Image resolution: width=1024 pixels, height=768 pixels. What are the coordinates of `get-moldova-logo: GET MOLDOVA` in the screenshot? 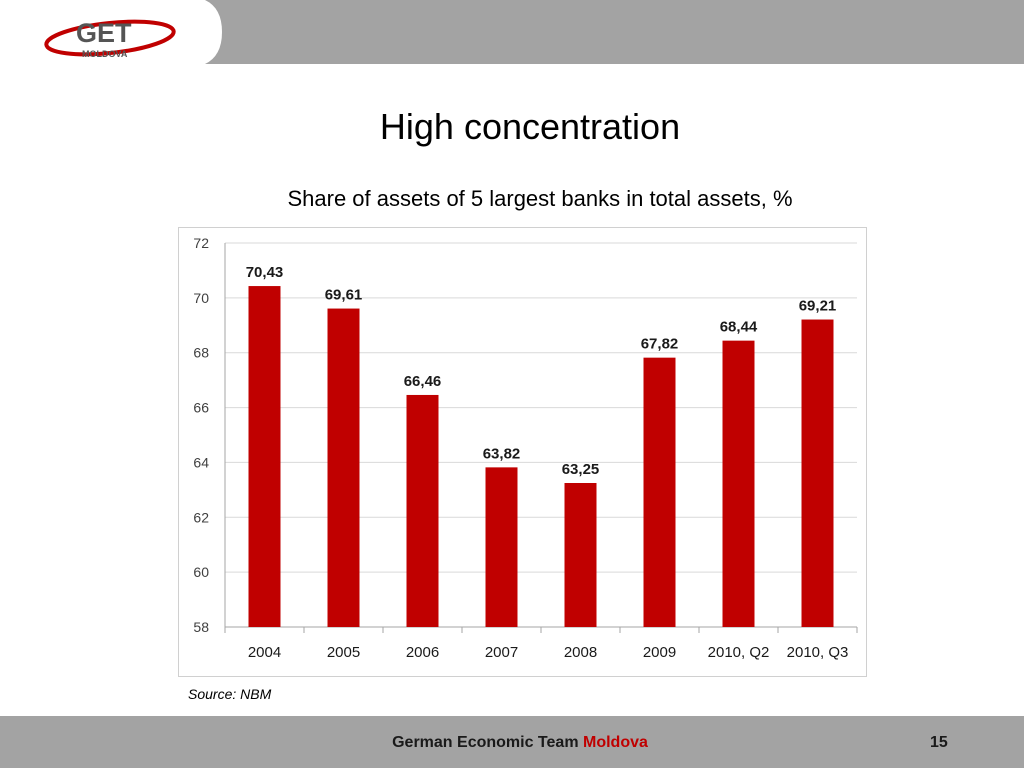 It's located at (111, 32).